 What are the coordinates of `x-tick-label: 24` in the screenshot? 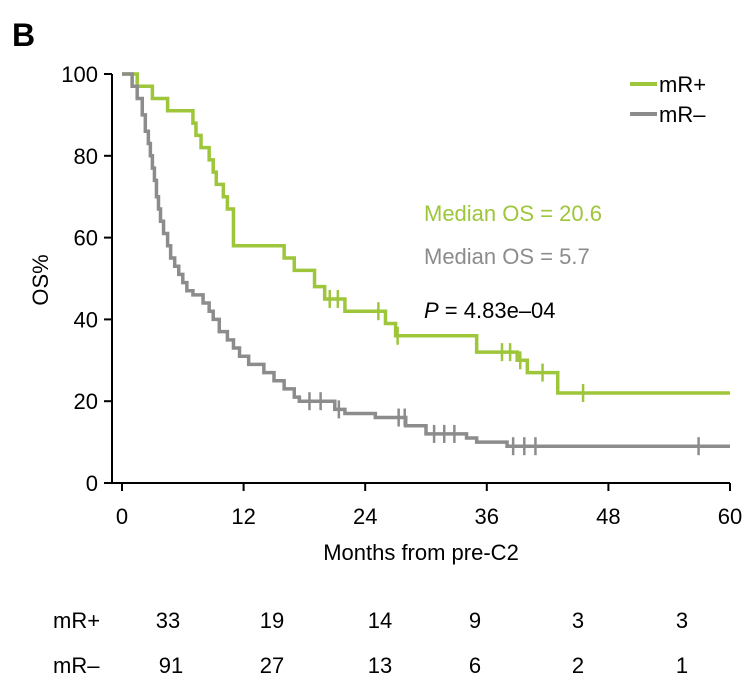 It's located at (365, 516).